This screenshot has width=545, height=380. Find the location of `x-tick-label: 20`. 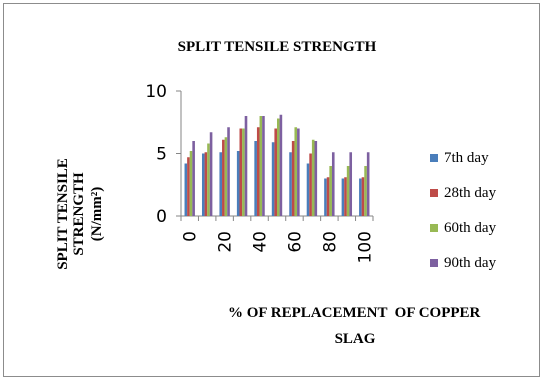

x-tick-label: 20 is located at coordinates (226, 242).